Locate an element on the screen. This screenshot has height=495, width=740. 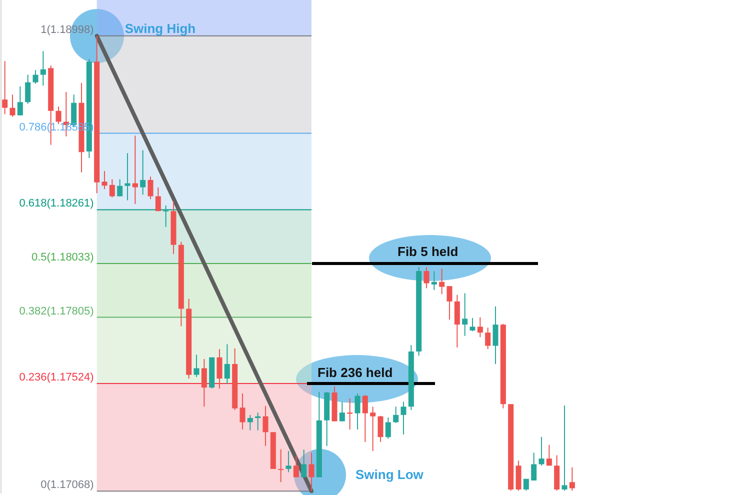
ref-line-label: 0.382(1.17805) is located at coordinates (56, 311).